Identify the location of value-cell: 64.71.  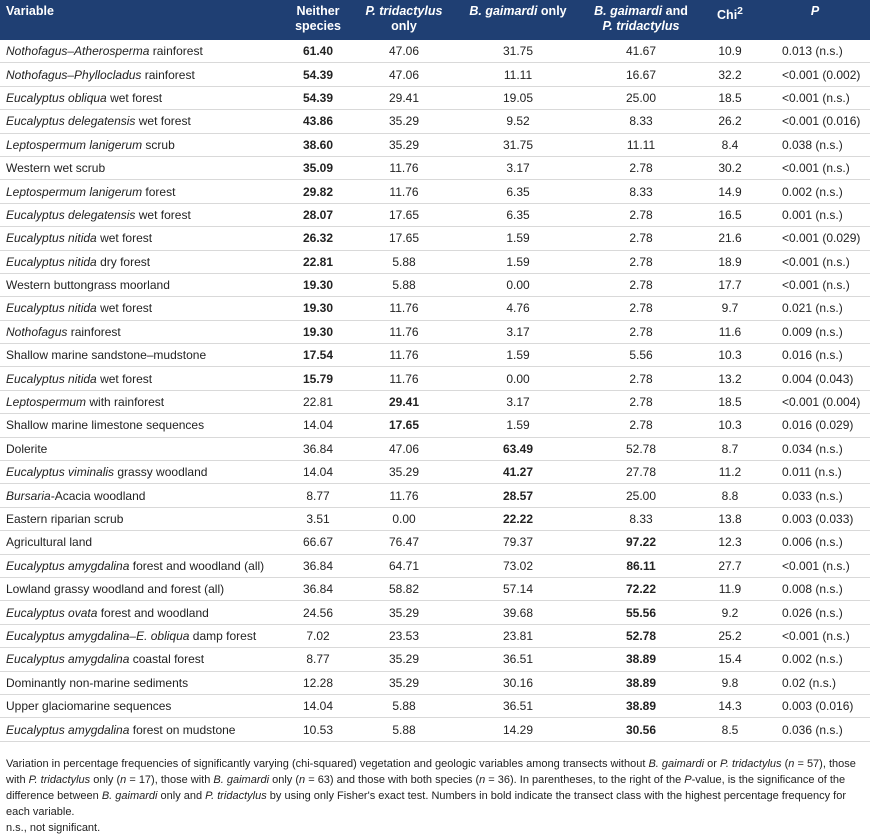
(404, 566).